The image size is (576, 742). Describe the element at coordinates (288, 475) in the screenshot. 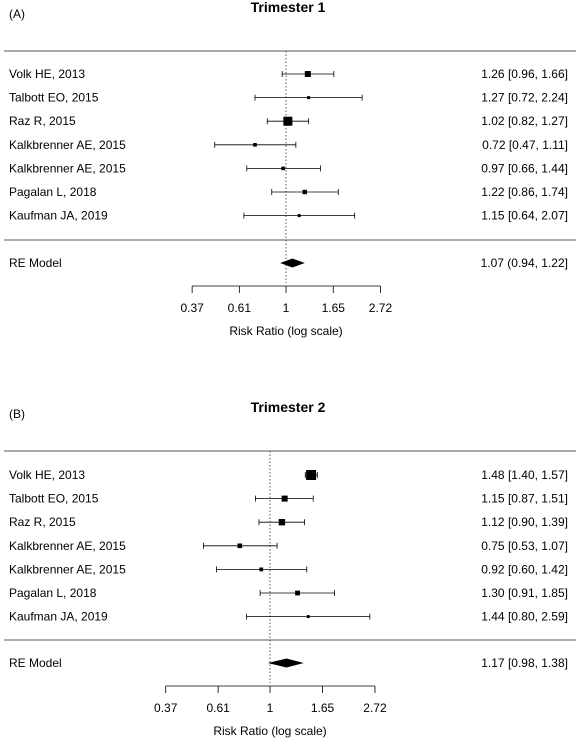

I see `study-row: Volk HE, 2013 1.48 [1.40, 1.57]` at that location.